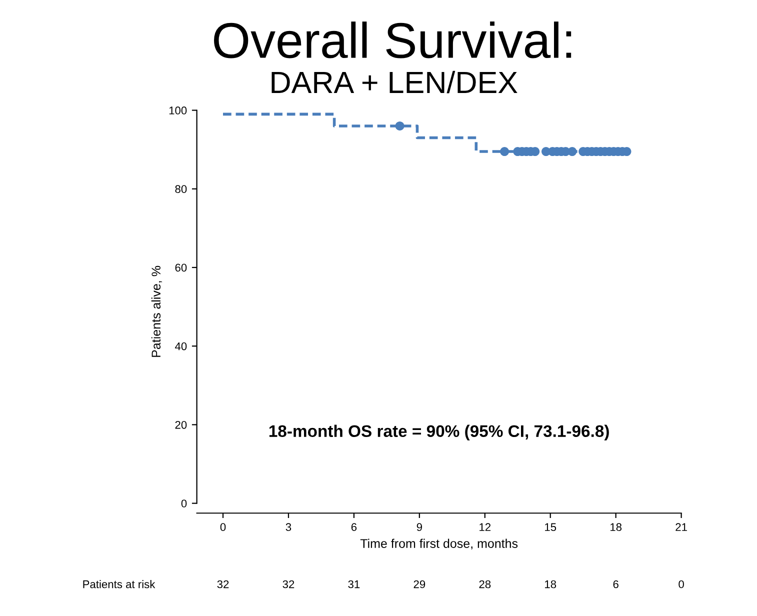  I want to click on y-tick-label: 20, so click(181, 424).